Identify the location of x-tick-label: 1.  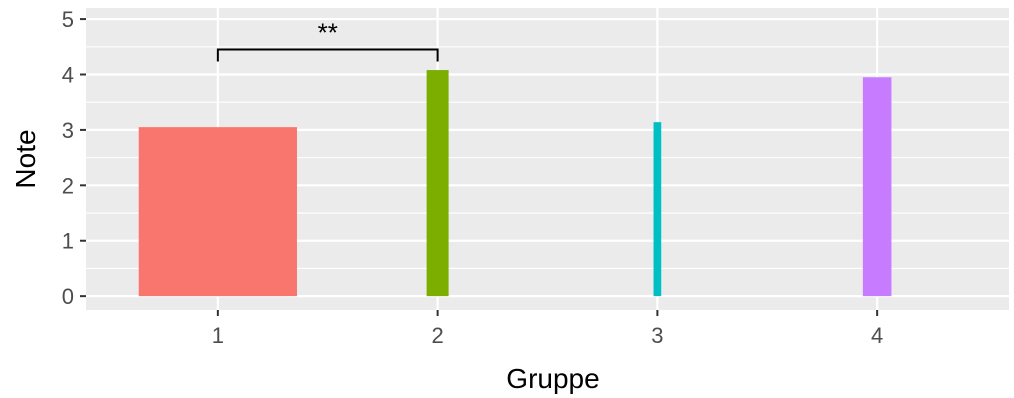
(218, 335).